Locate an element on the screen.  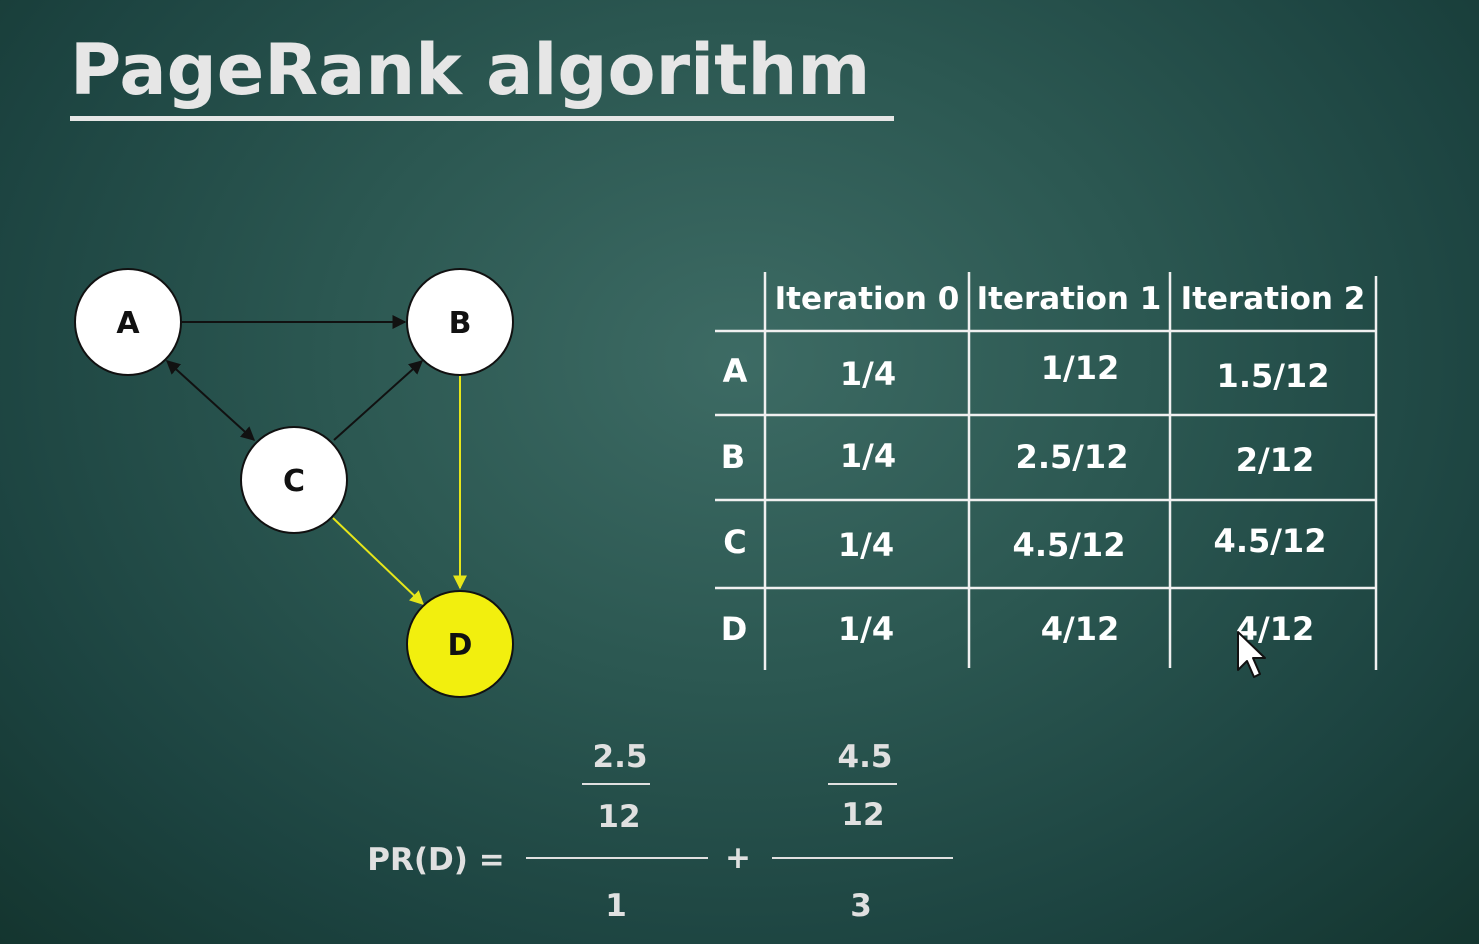
table-row: C 1/4 4.5/12 4.5/12 is located at coordinates (1024, 543).